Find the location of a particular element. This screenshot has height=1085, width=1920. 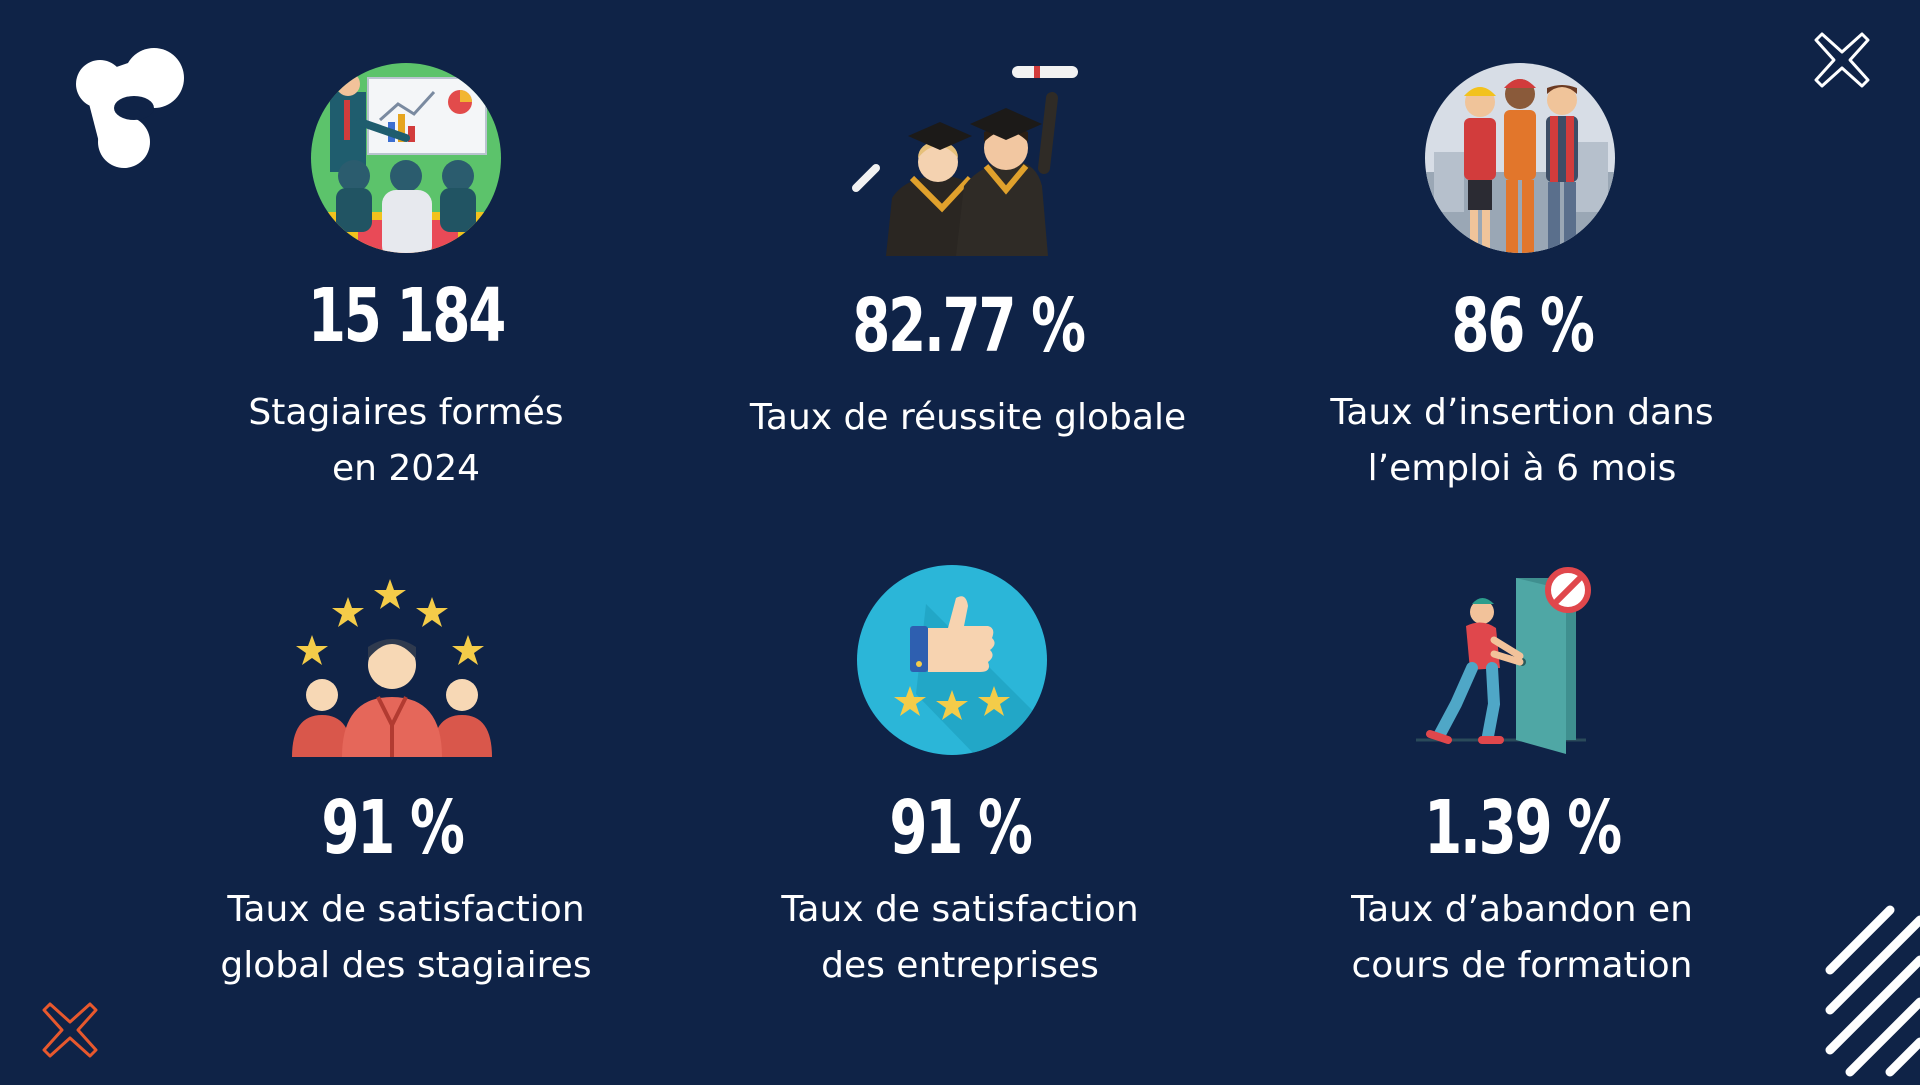

stat-value: 82.77 % is located at coordinates (969, 326).